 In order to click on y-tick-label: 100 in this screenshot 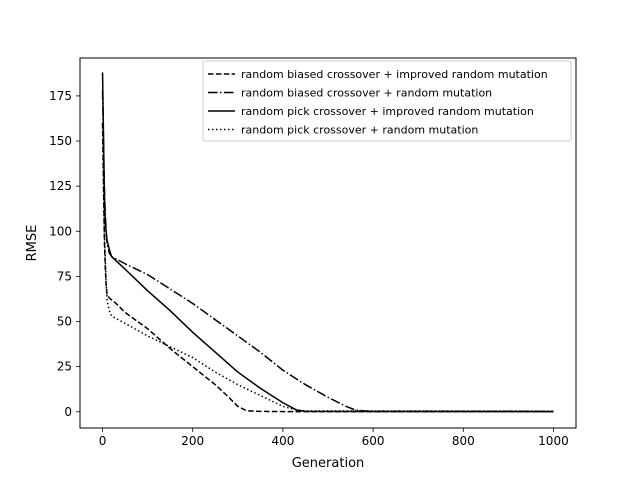, I will do `click(60, 231)`.